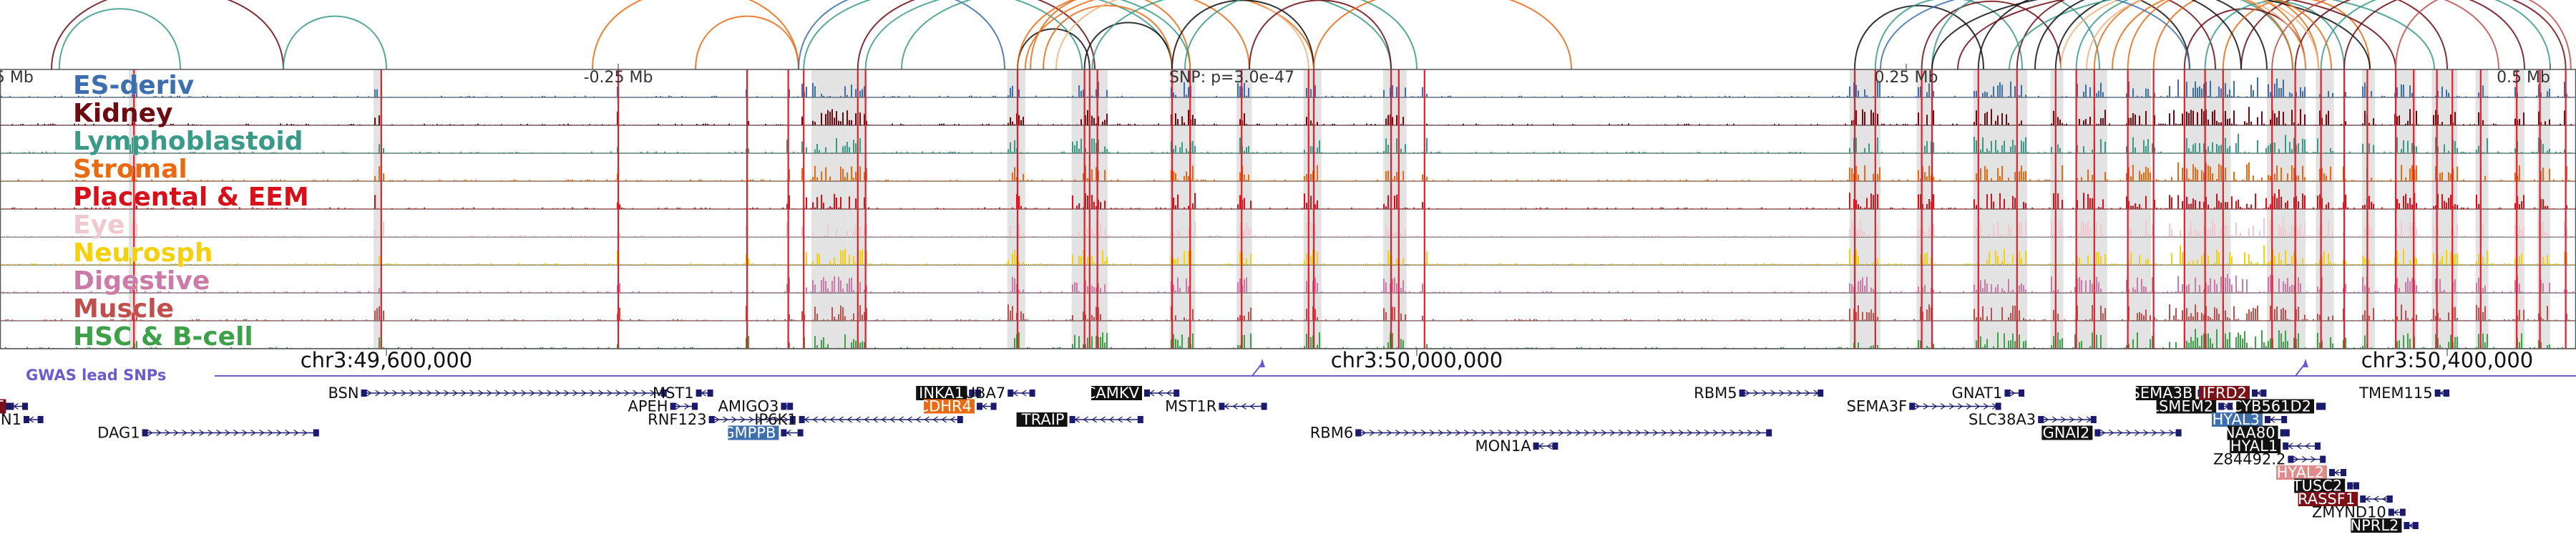 Image resolution: width=2576 pixels, height=537 pixels. I want to click on gene-label: TMEM115, so click(2395, 393).